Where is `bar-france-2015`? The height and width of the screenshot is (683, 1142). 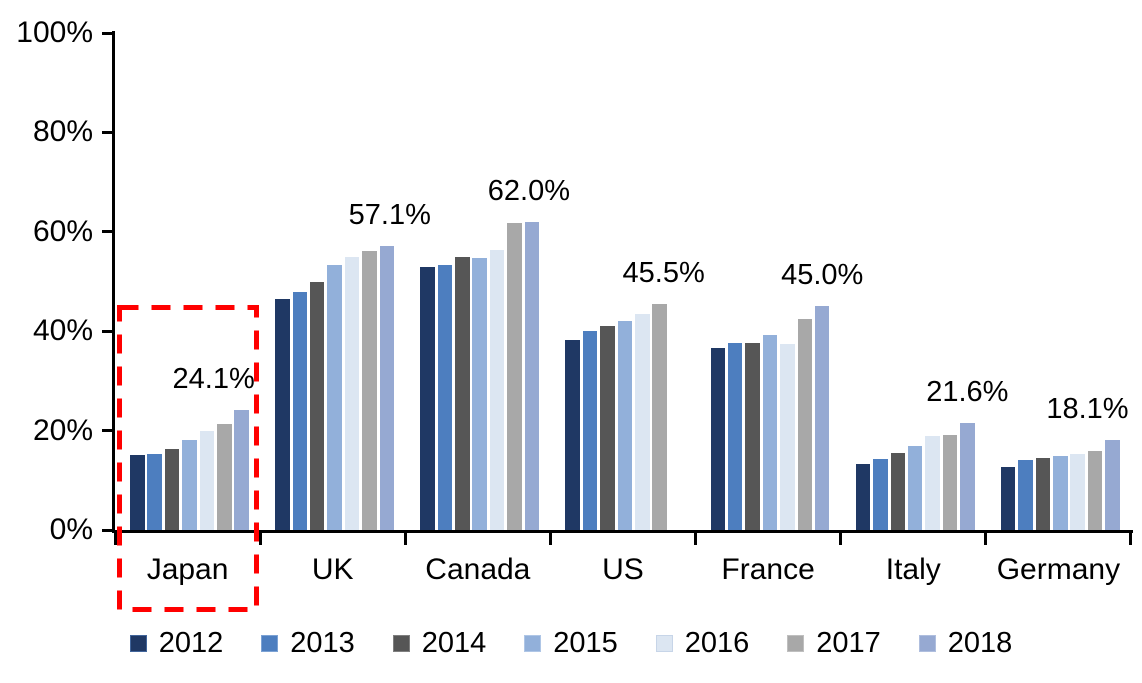 bar-france-2015 is located at coordinates (770, 432).